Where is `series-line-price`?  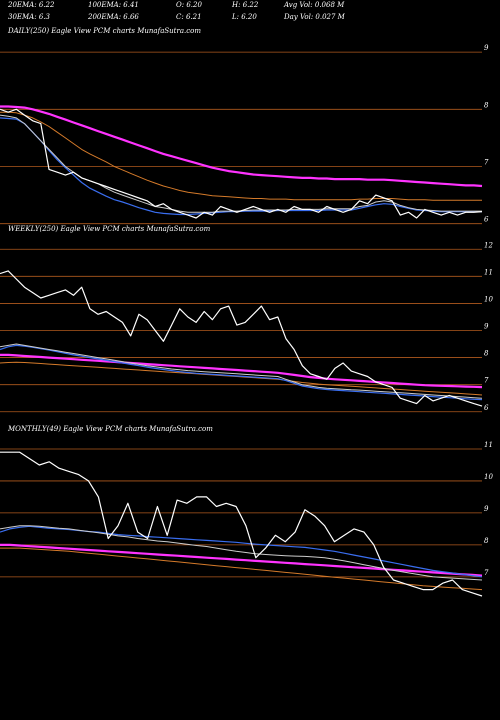
series-line-price is located at coordinates (241, 163).